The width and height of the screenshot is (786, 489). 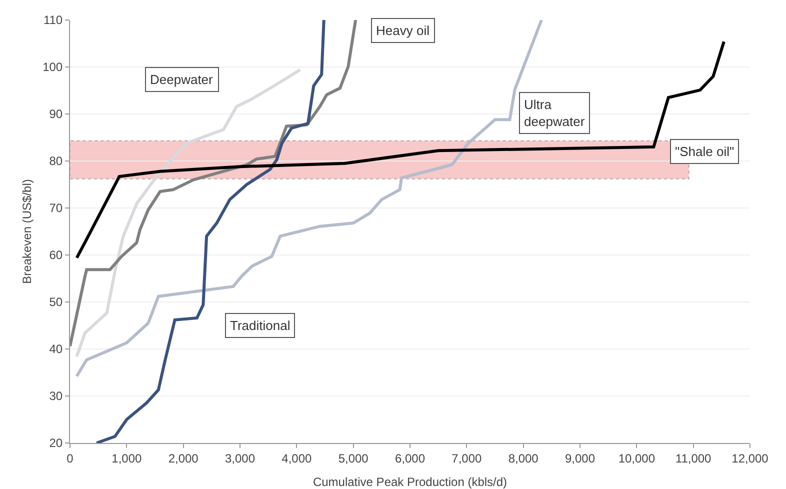 What do you see at coordinates (467, 458) in the screenshot?
I see `x-tick-label: 7,000` at bounding box center [467, 458].